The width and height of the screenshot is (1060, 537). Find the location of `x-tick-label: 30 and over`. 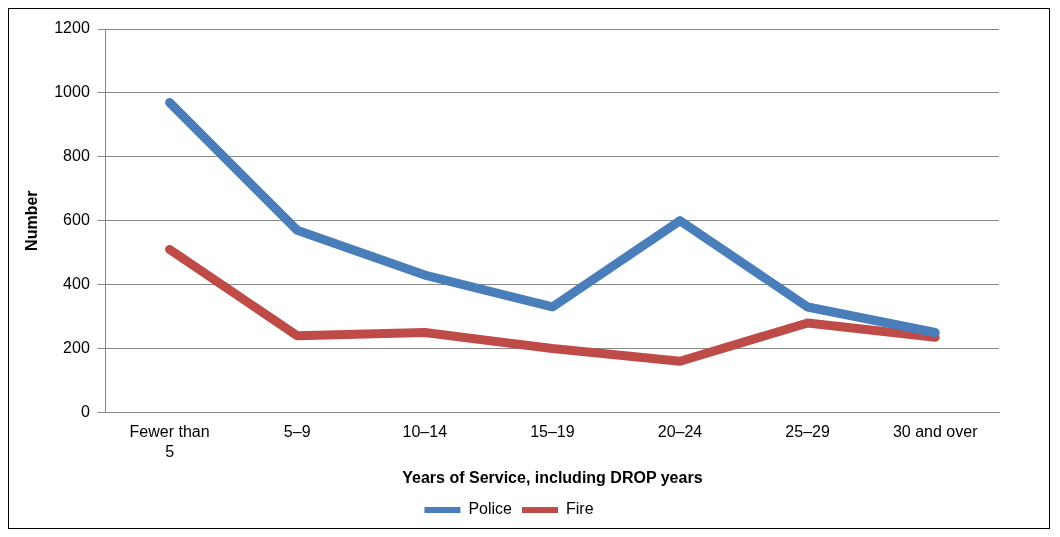

x-tick-label: 30 and over is located at coordinates (935, 432).